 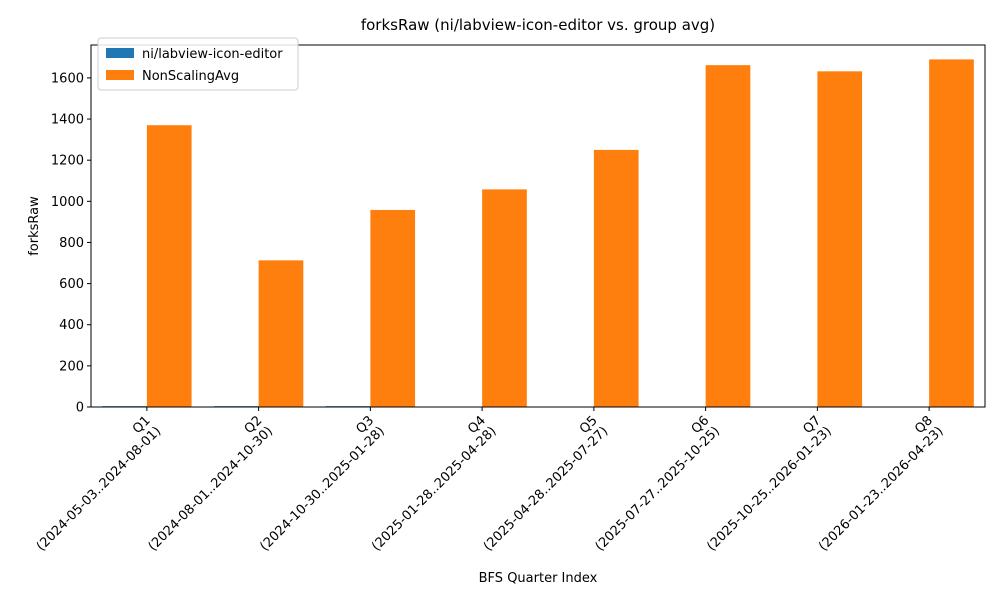 I want to click on bar-avg-q5, so click(x=616, y=278).